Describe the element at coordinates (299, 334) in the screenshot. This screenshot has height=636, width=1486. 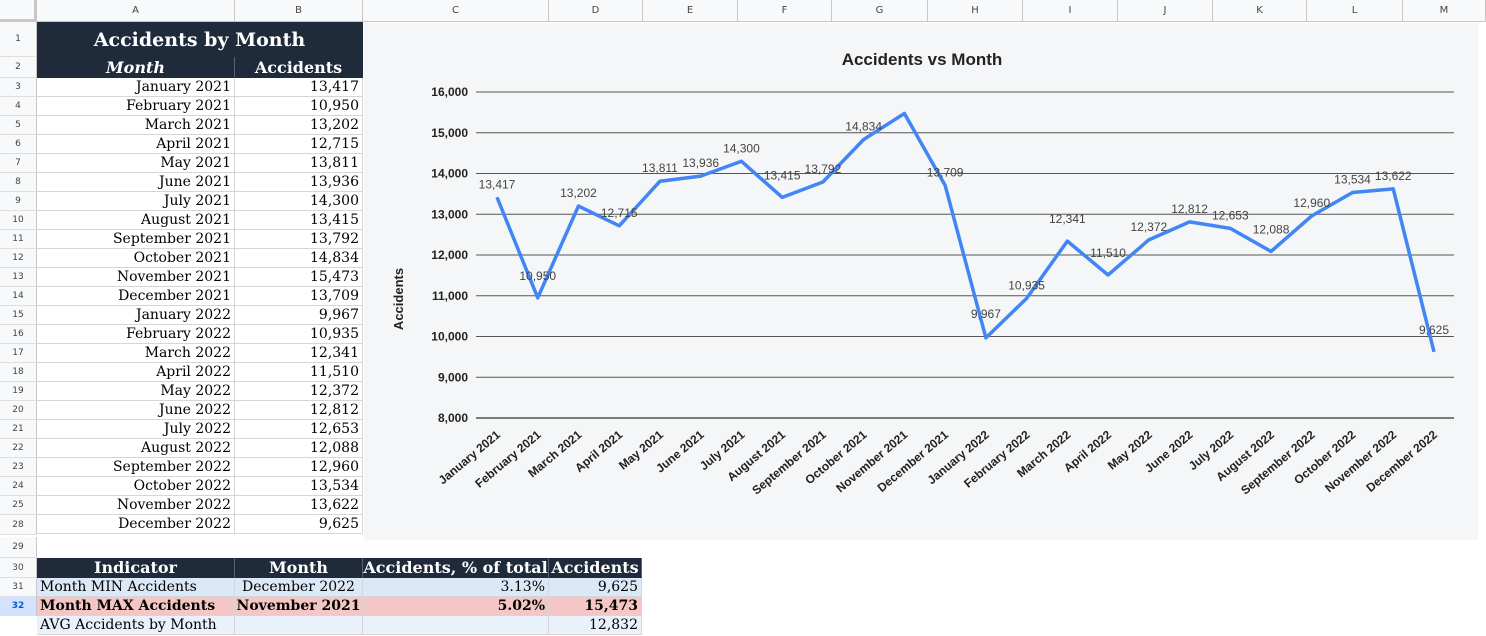
I see `accidents-cell: 10,935` at that location.